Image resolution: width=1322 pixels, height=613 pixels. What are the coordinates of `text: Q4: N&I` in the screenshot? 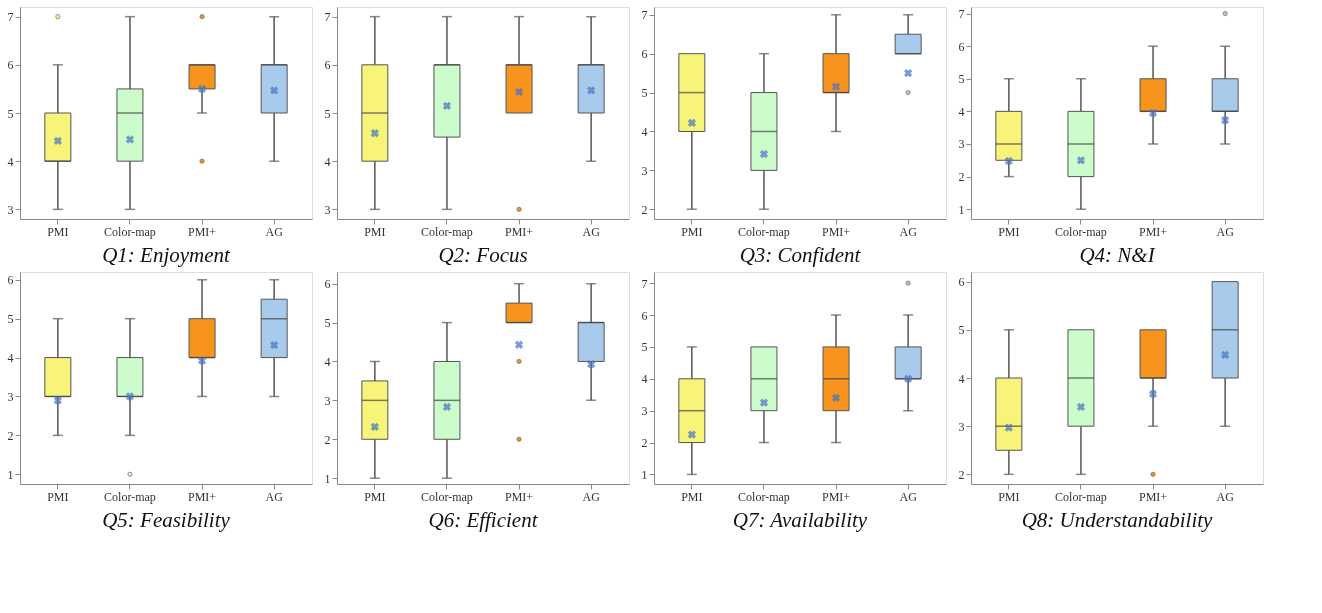 It's located at (1117, 255).